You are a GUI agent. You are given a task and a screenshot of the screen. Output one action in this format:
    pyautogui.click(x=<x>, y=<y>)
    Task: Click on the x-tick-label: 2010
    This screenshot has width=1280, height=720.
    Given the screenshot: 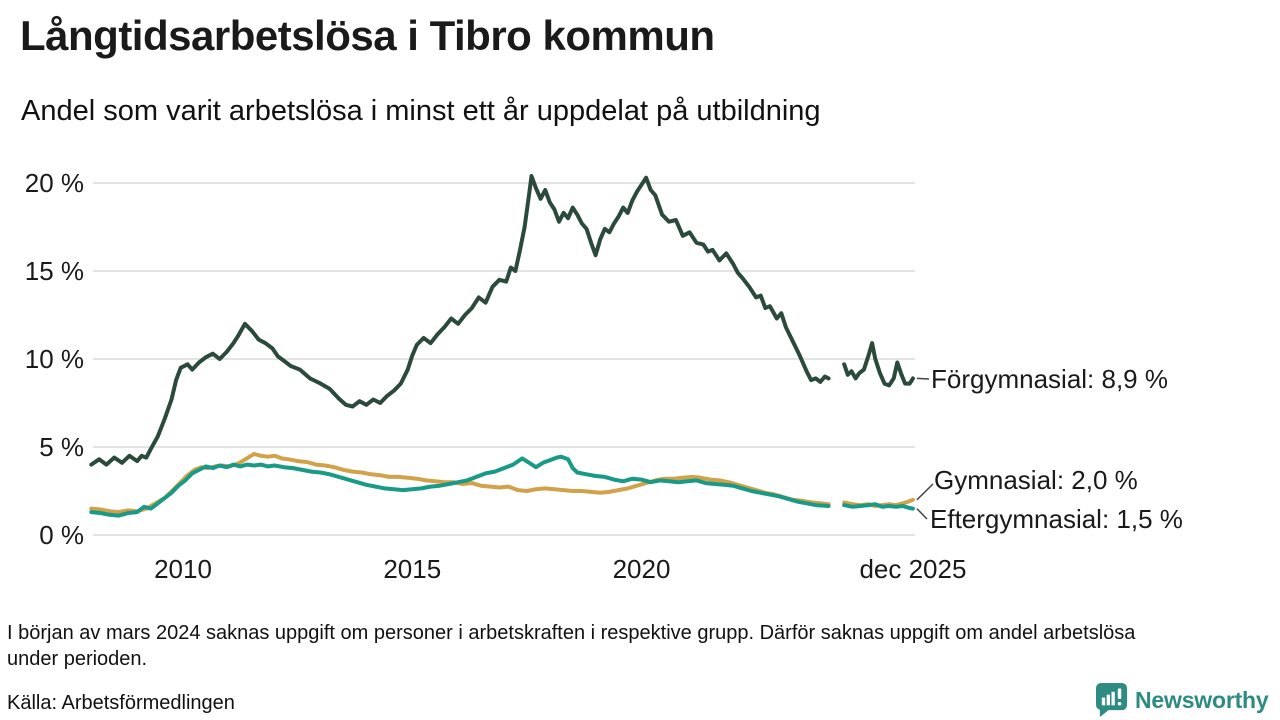 What is the action you would take?
    pyautogui.click(x=183, y=569)
    